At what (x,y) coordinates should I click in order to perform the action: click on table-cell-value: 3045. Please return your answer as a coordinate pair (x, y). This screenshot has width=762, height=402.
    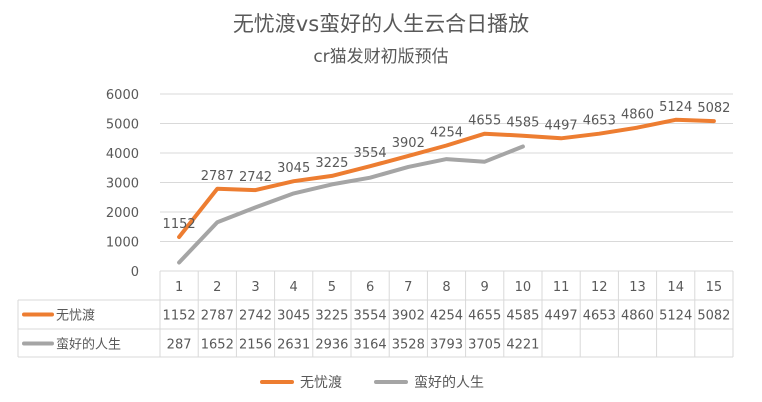
    Looking at the image, I should click on (293, 316).